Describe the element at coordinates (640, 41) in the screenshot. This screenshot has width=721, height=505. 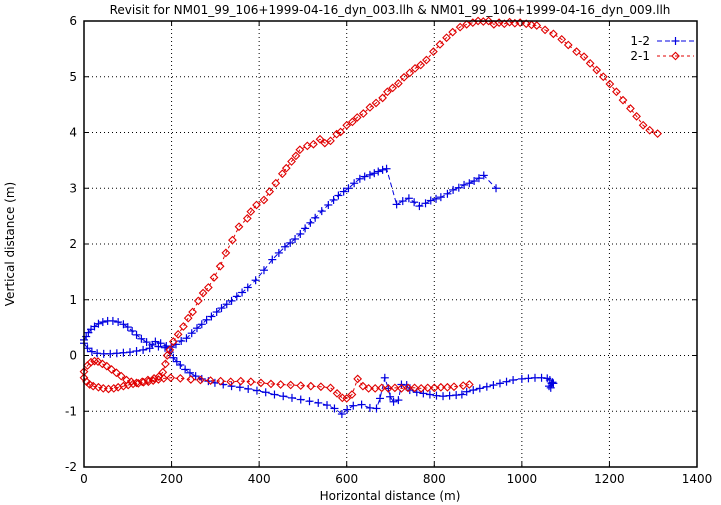
I see `legend-label-1-2: 1-2` at that location.